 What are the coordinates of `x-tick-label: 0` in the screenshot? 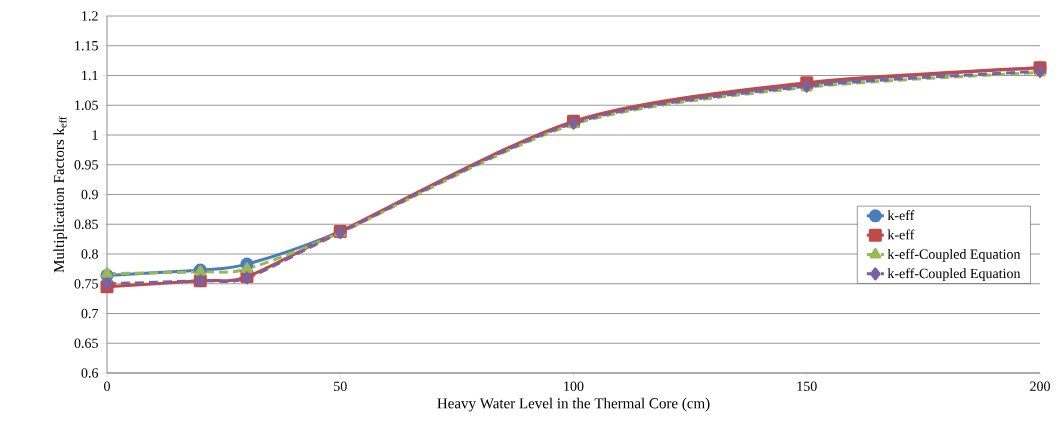 It's located at (107, 386).